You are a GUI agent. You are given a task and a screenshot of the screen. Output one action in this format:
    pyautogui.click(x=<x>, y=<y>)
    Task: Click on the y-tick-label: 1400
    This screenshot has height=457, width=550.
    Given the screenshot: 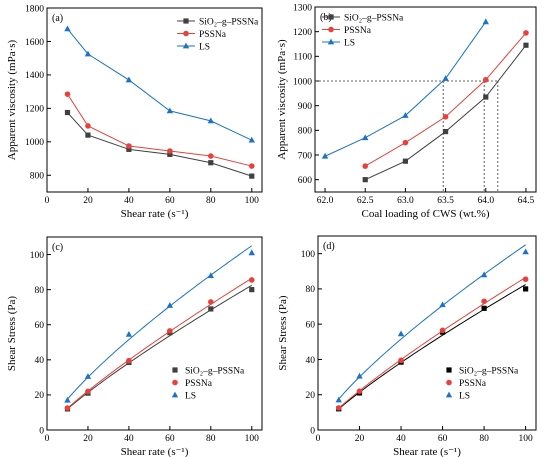 What is the action you would take?
    pyautogui.click(x=34, y=76)
    